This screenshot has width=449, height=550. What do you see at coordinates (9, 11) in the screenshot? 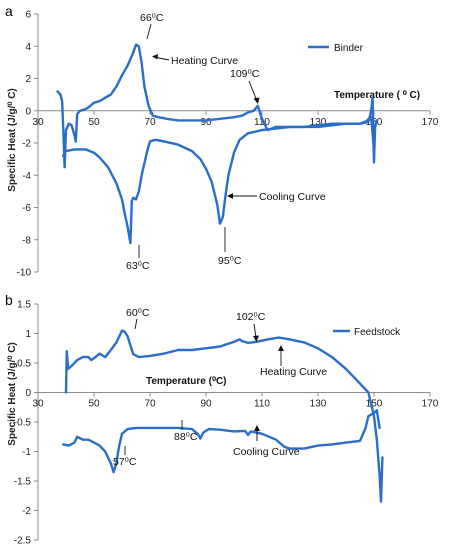
I see `panel-a-label: a` at bounding box center [9, 11].